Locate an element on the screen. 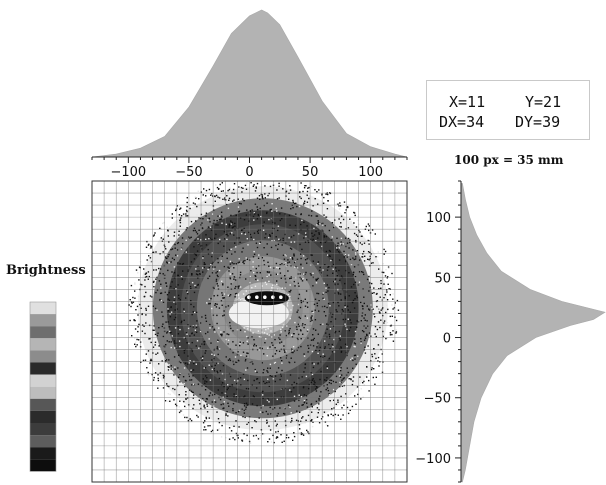  brightness-swatch is located at coordinates (43, 344).